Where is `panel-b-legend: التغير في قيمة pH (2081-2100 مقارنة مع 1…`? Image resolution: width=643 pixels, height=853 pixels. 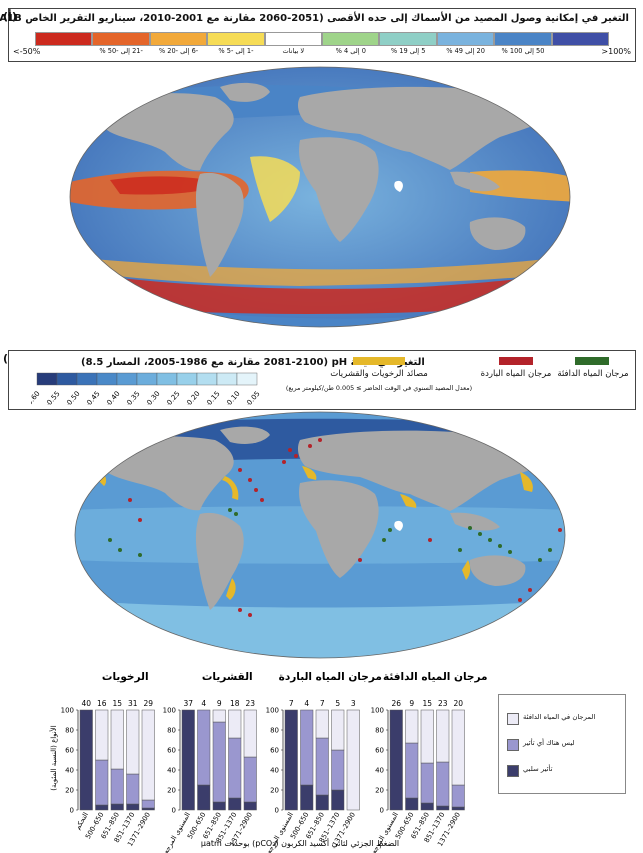
panel-b-legend: التغير في قيمة pH (2081-2100 مقارنة مع 1… is located at coordinates (322, 380).